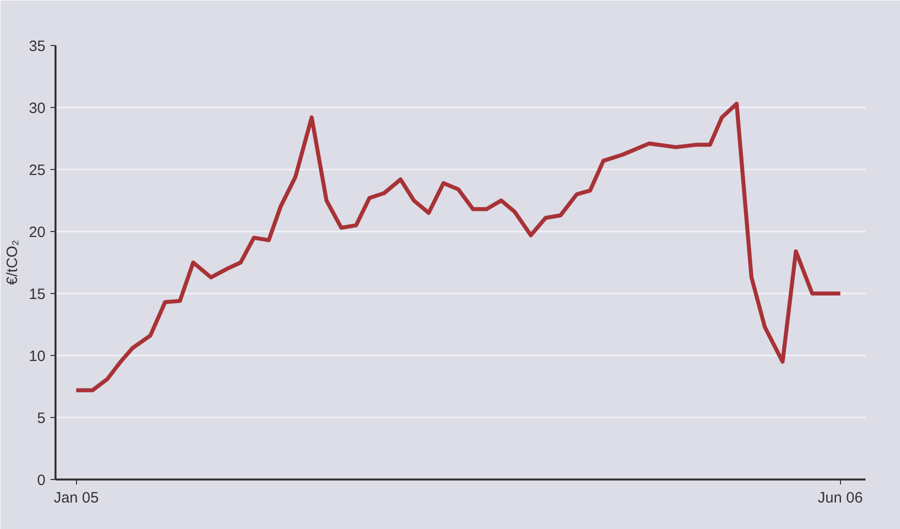 The image size is (900, 529). I want to click on x-tick-label: Jun 06, so click(840, 498).